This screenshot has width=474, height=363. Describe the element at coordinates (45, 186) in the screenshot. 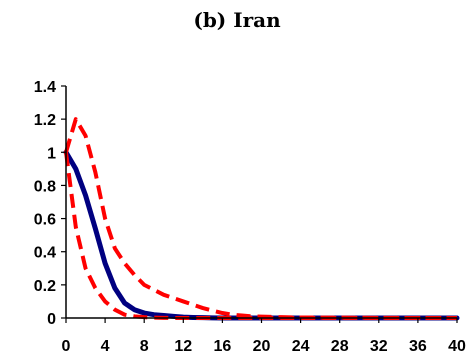

I see `y-tick-label: 0.8` at that location.